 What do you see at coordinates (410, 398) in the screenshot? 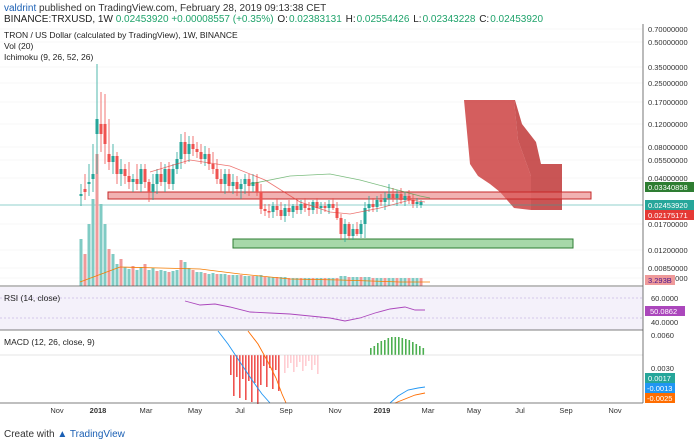
I see `signal-line-recent` at bounding box center [410, 398].